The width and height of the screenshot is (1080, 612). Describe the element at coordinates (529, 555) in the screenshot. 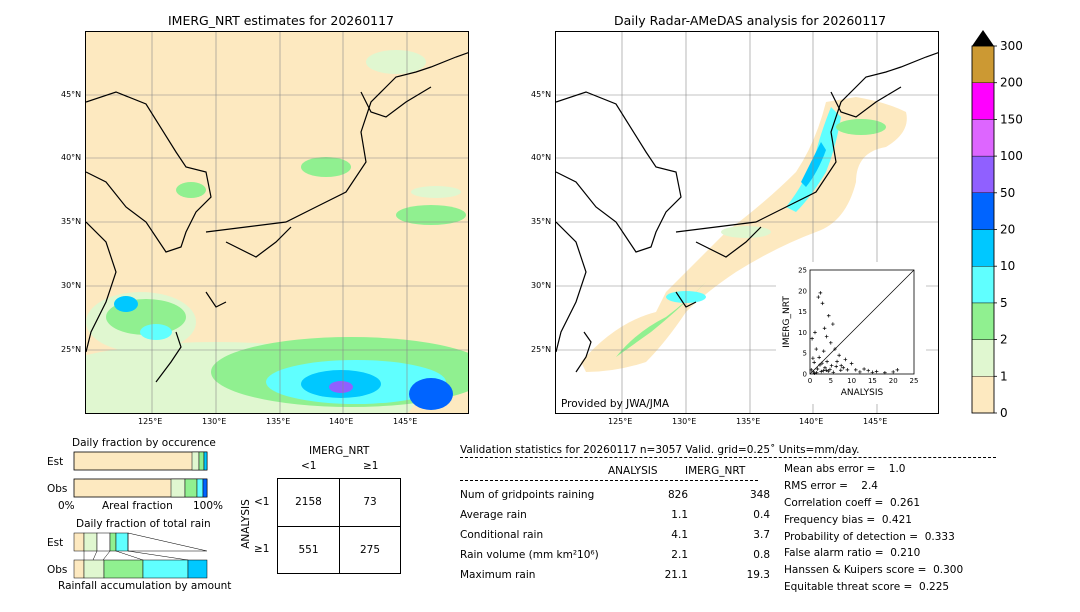

I see `stat-label: Rain volume (mm km²10⁶)` at that location.